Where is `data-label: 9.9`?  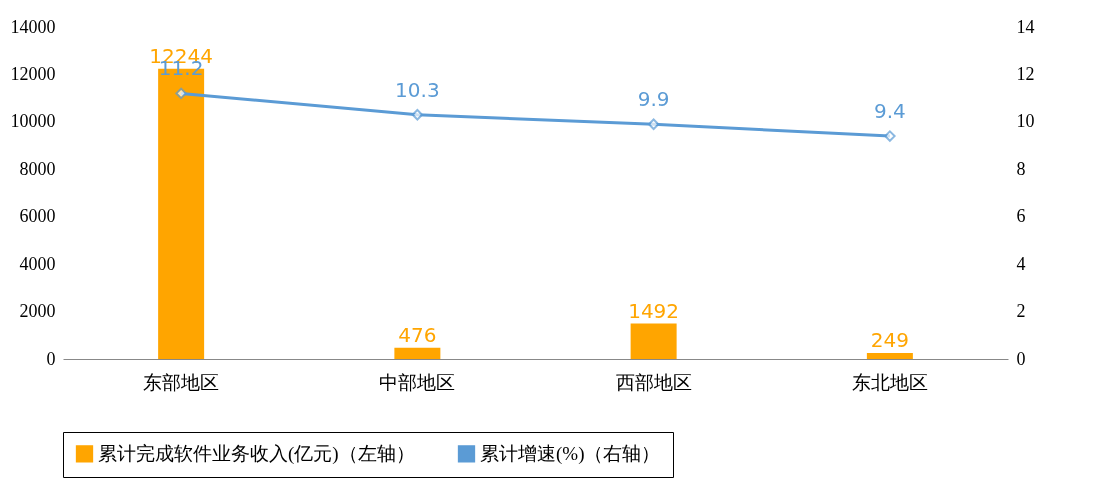
data-label: 9.9 is located at coordinates (653, 99).